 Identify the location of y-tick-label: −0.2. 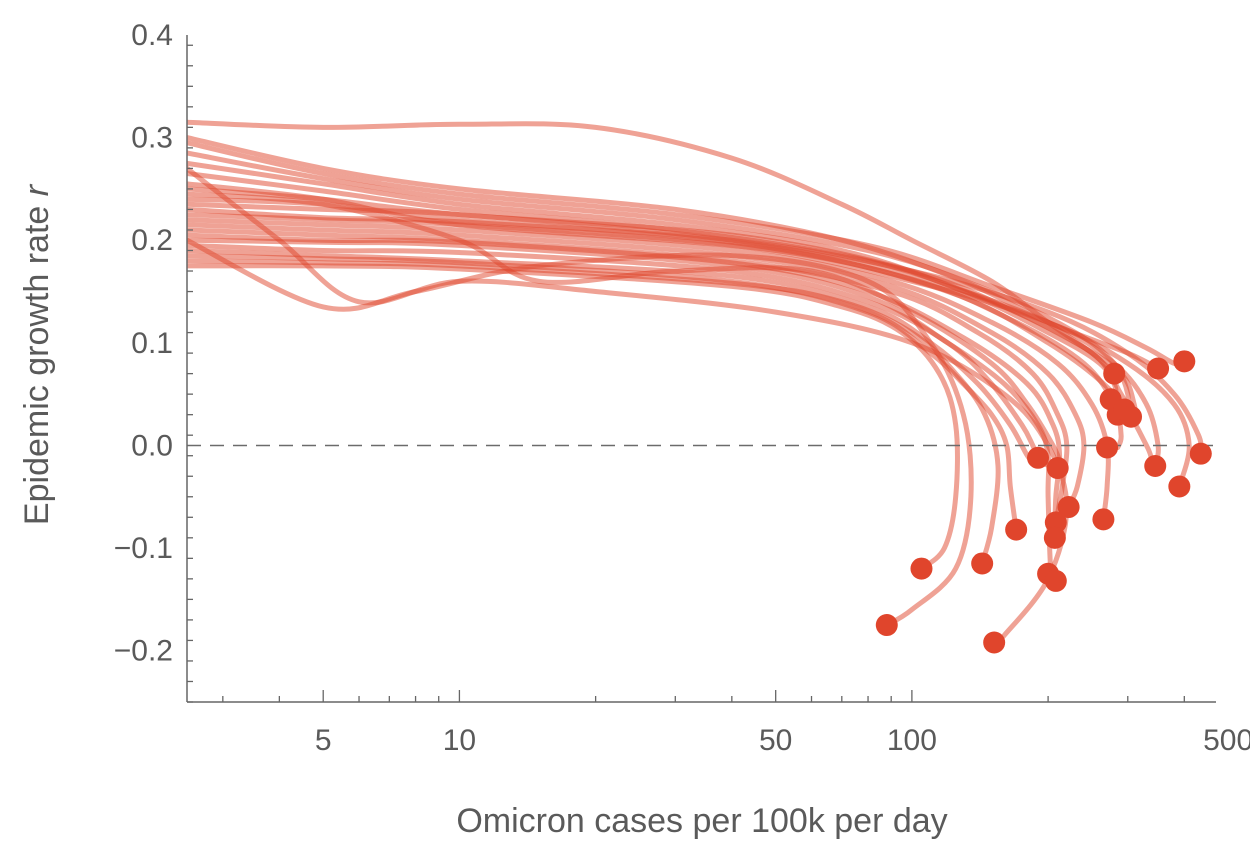
(143, 651).